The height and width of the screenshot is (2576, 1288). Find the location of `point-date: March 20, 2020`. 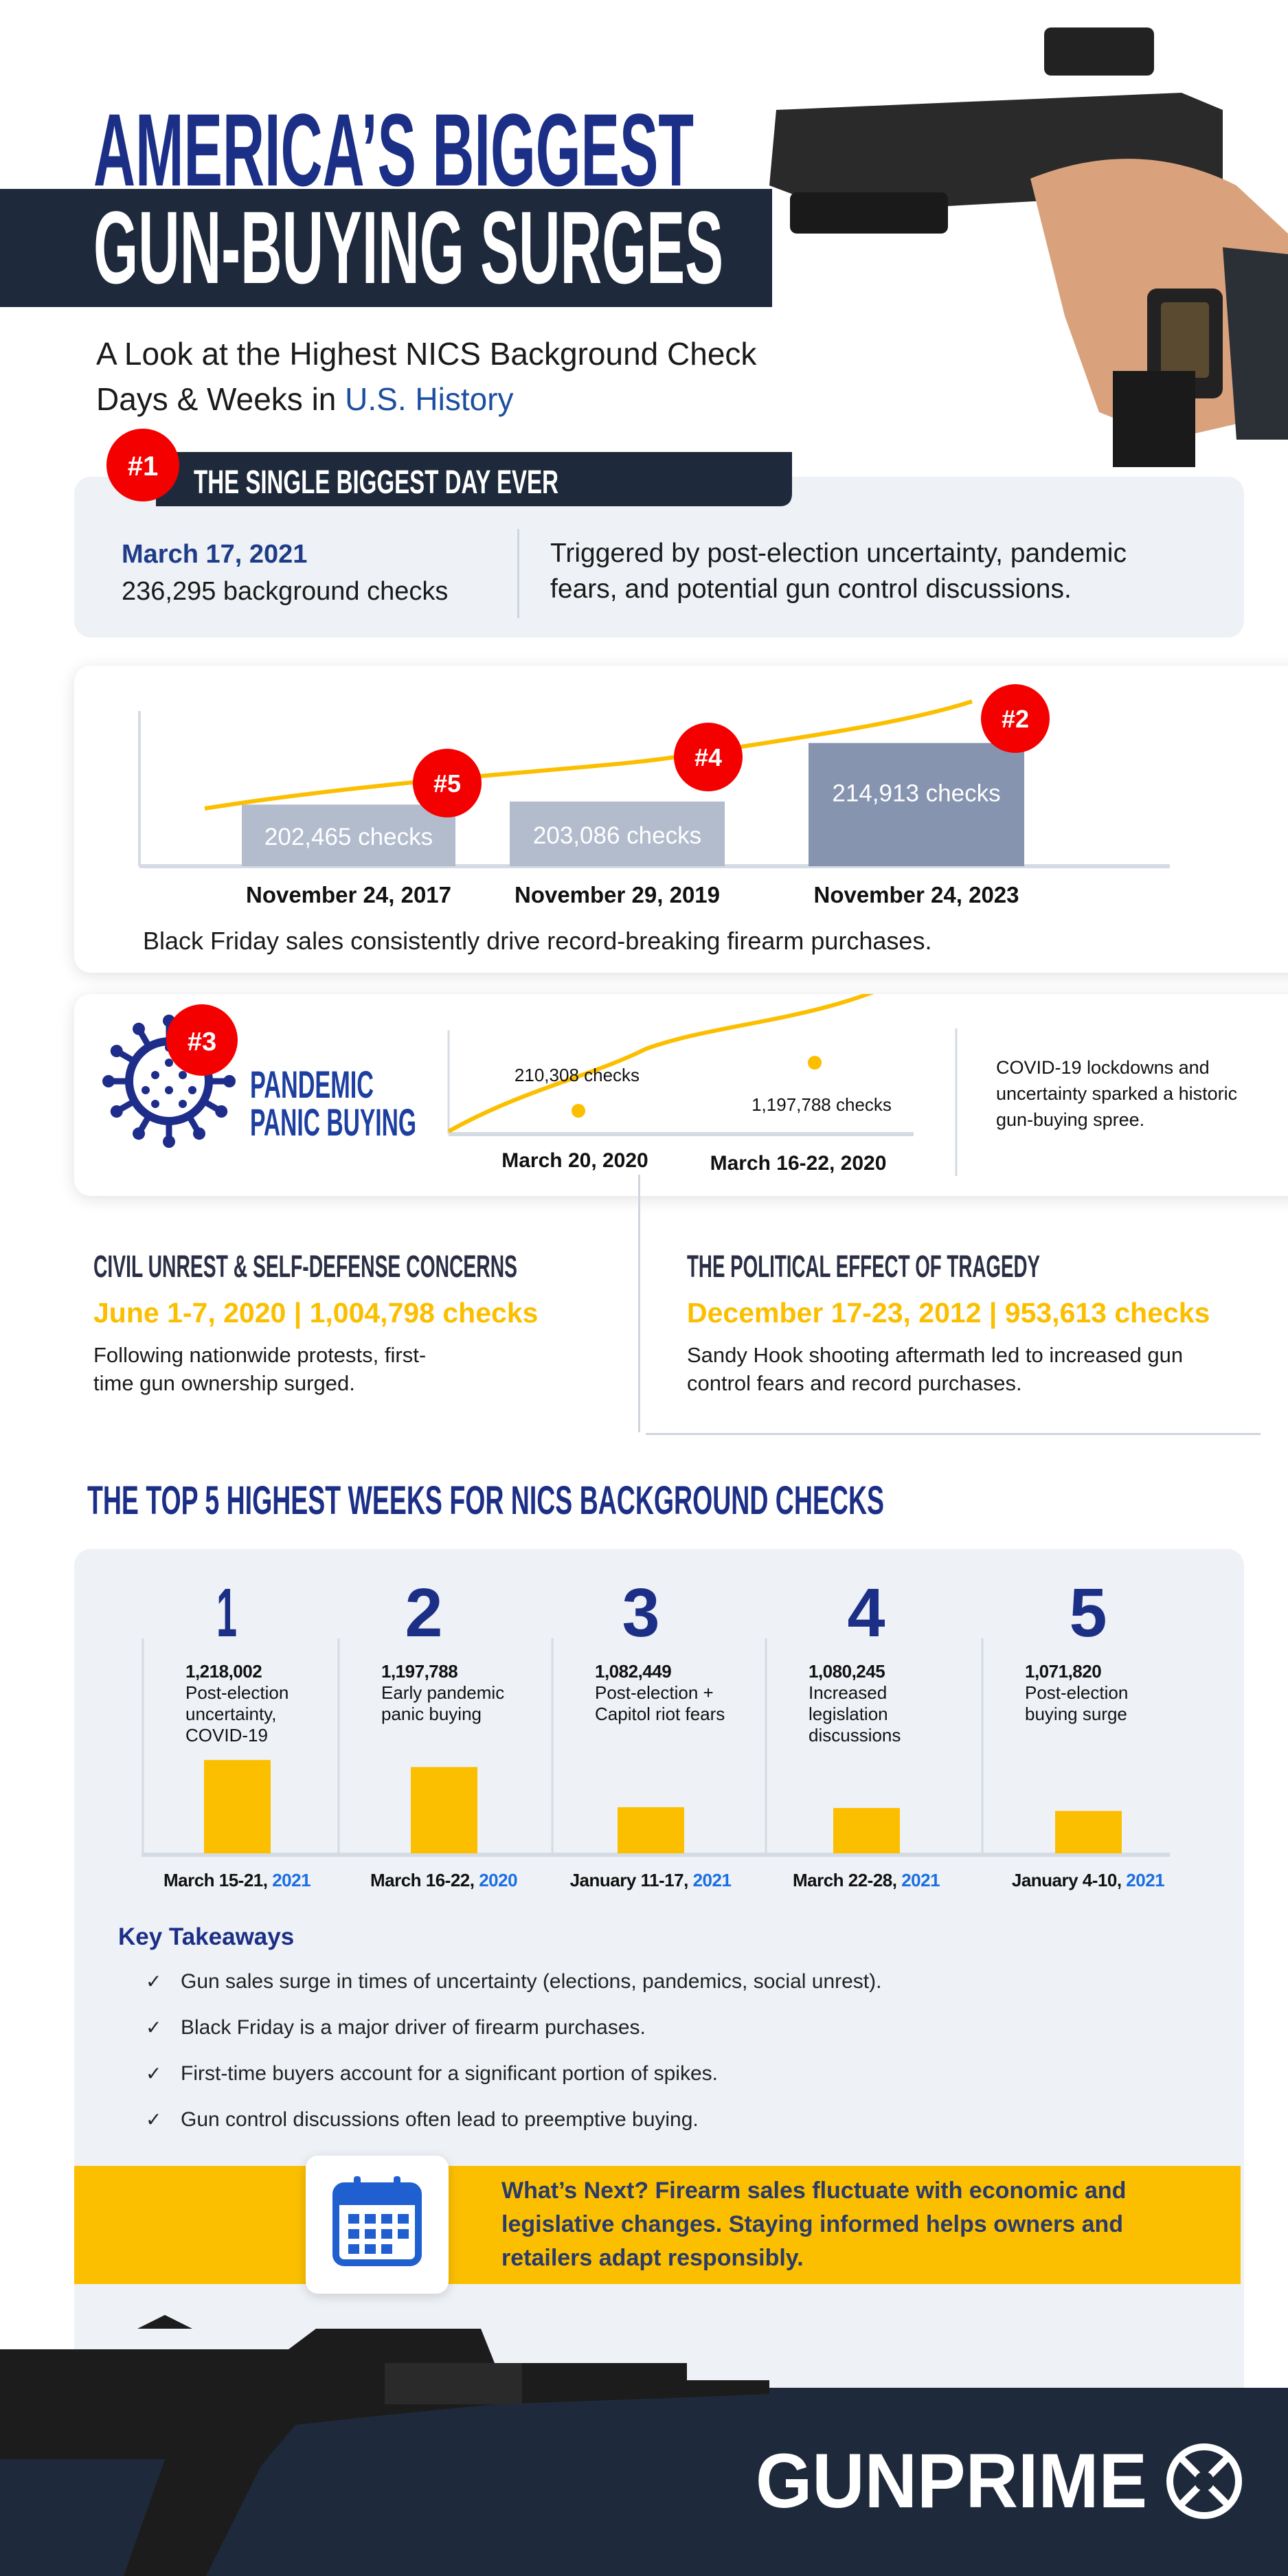

point-date: March 20, 2020 is located at coordinates (574, 1160).